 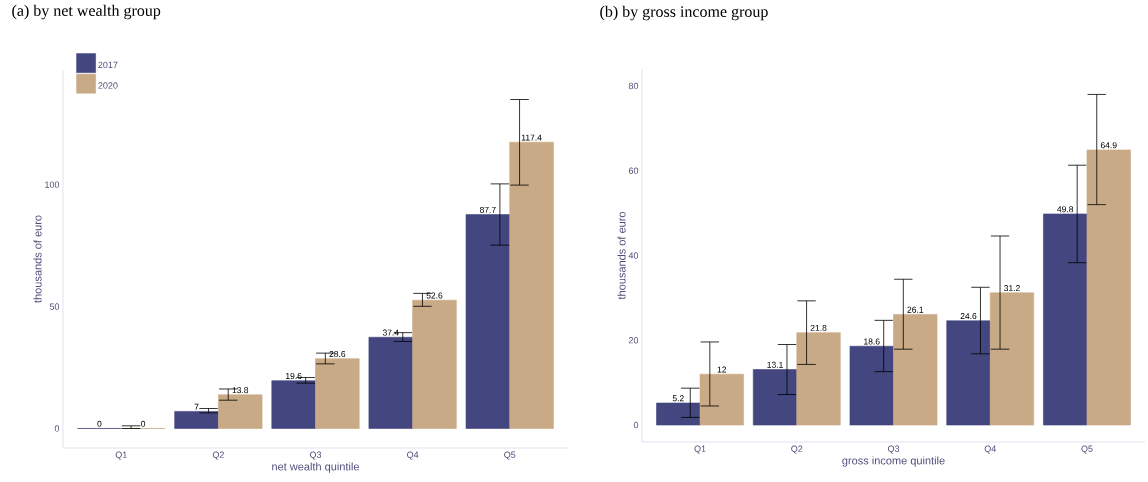 What do you see at coordinates (684, 13) in the screenshot?
I see `chart-title: (b) by gross income group` at bounding box center [684, 13].